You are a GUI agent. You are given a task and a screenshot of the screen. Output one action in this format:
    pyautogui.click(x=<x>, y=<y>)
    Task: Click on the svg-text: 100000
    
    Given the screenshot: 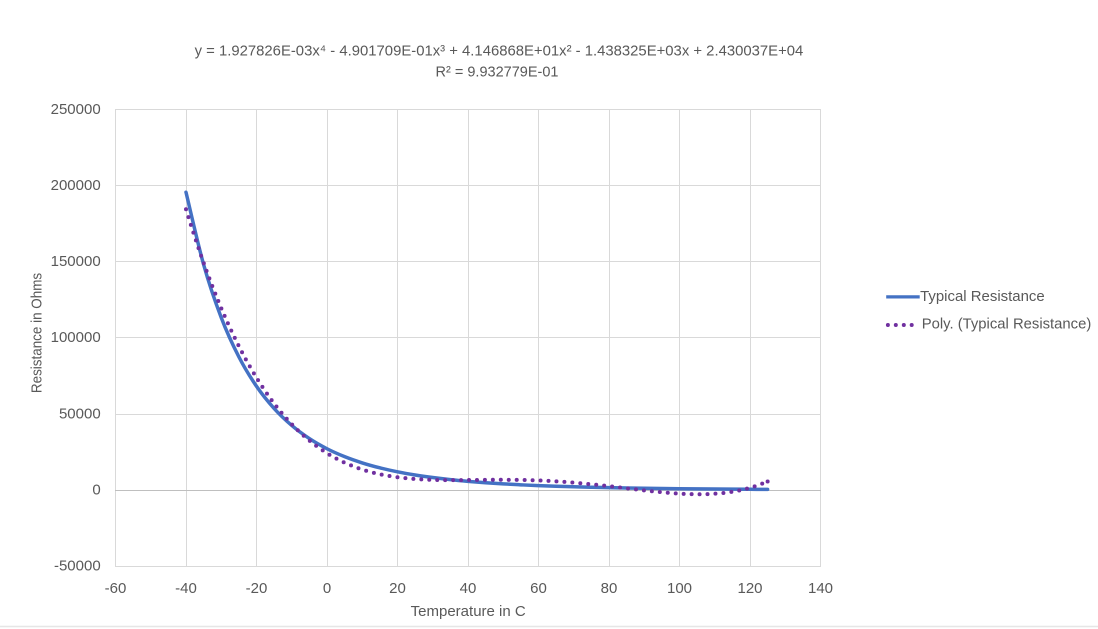 What is the action you would take?
    pyautogui.click(x=76, y=337)
    